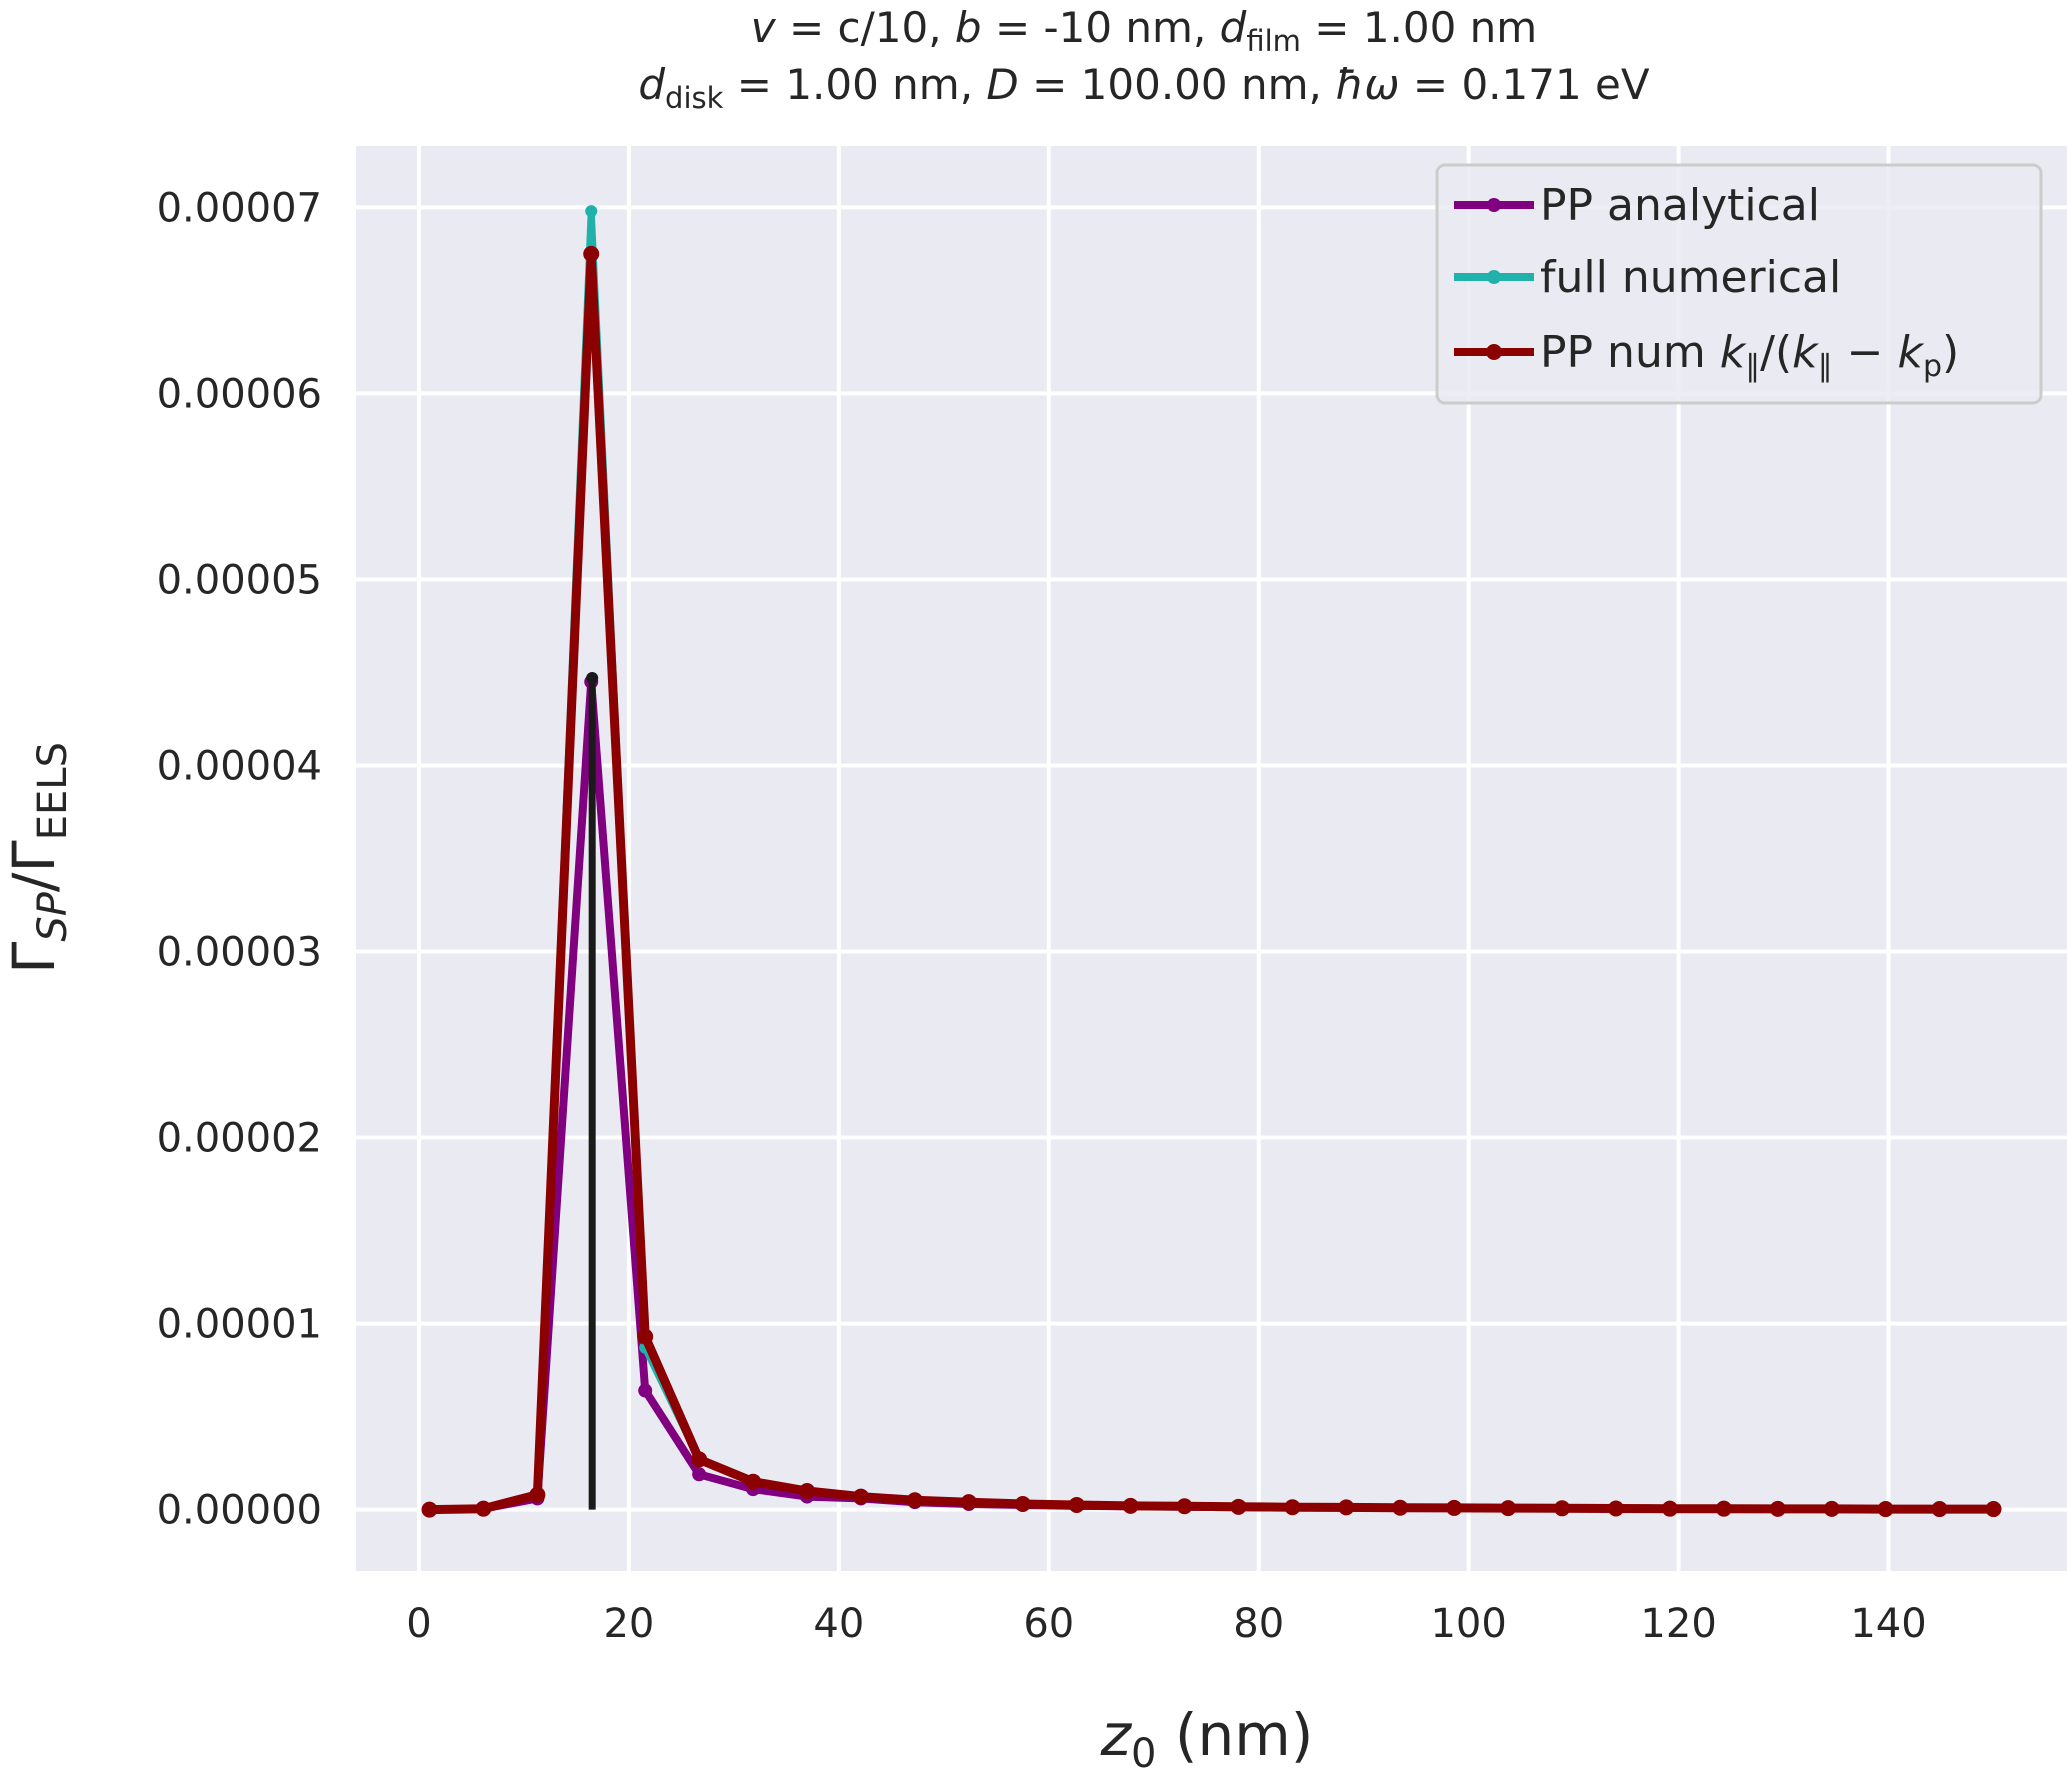  What do you see at coordinates (1678, 1624) in the screenshot?
I see `x-tick-label-6: 120` at bounding box center [1678, 1624].